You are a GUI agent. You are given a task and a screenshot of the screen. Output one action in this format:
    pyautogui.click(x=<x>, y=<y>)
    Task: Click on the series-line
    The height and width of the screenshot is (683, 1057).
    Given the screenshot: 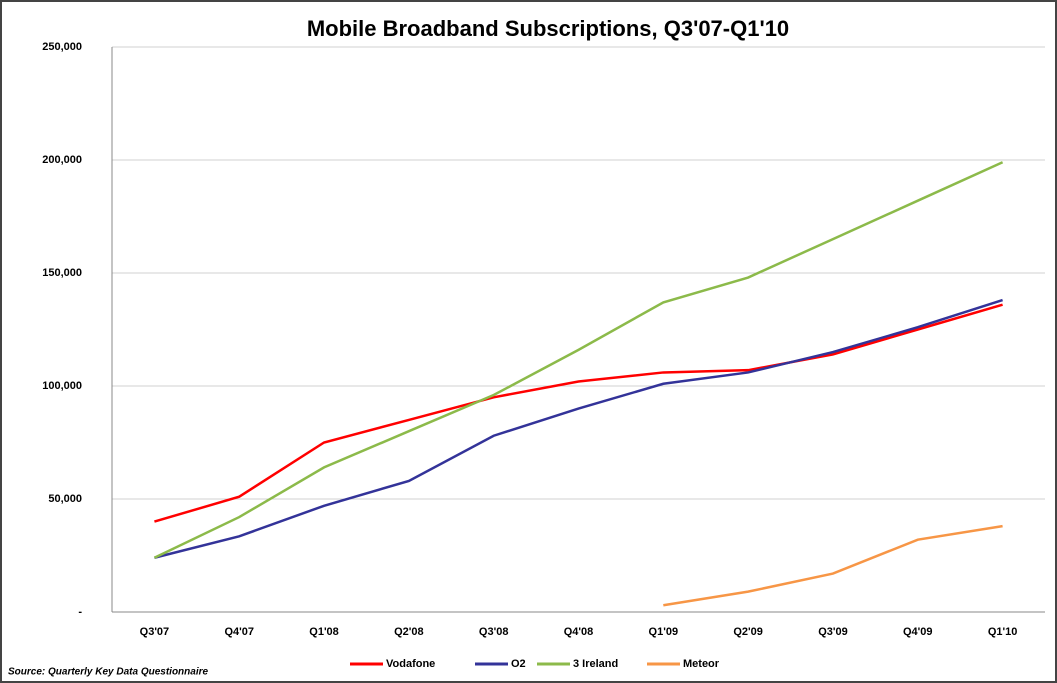 What is the action you would take?
    pyautogui.click(x=833, y=565)
    